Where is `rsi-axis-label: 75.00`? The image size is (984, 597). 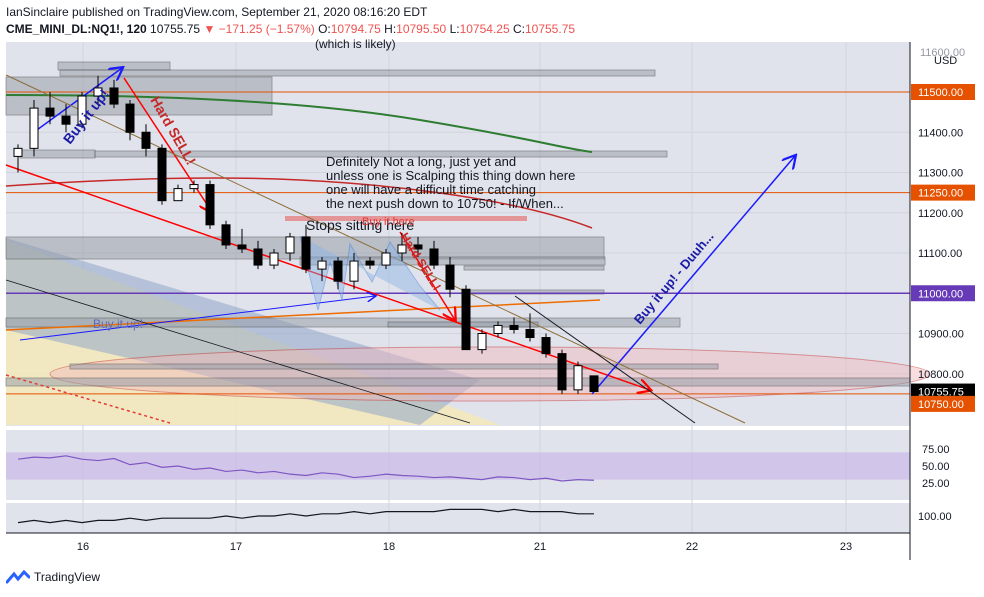 rsi-axis-label: 75.00 is located at coordinates (936, 450).